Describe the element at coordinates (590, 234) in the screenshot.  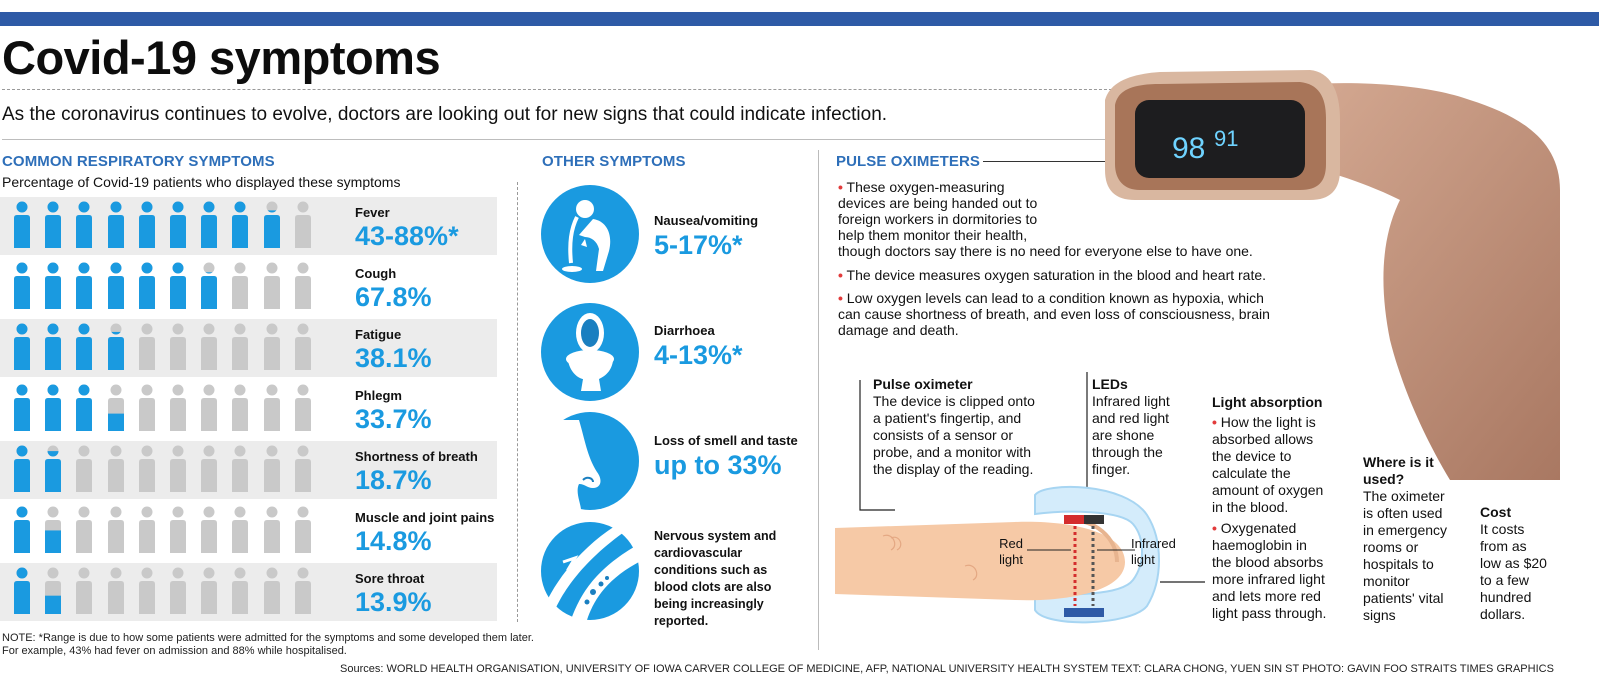
I see `nausea-icon` at that location.